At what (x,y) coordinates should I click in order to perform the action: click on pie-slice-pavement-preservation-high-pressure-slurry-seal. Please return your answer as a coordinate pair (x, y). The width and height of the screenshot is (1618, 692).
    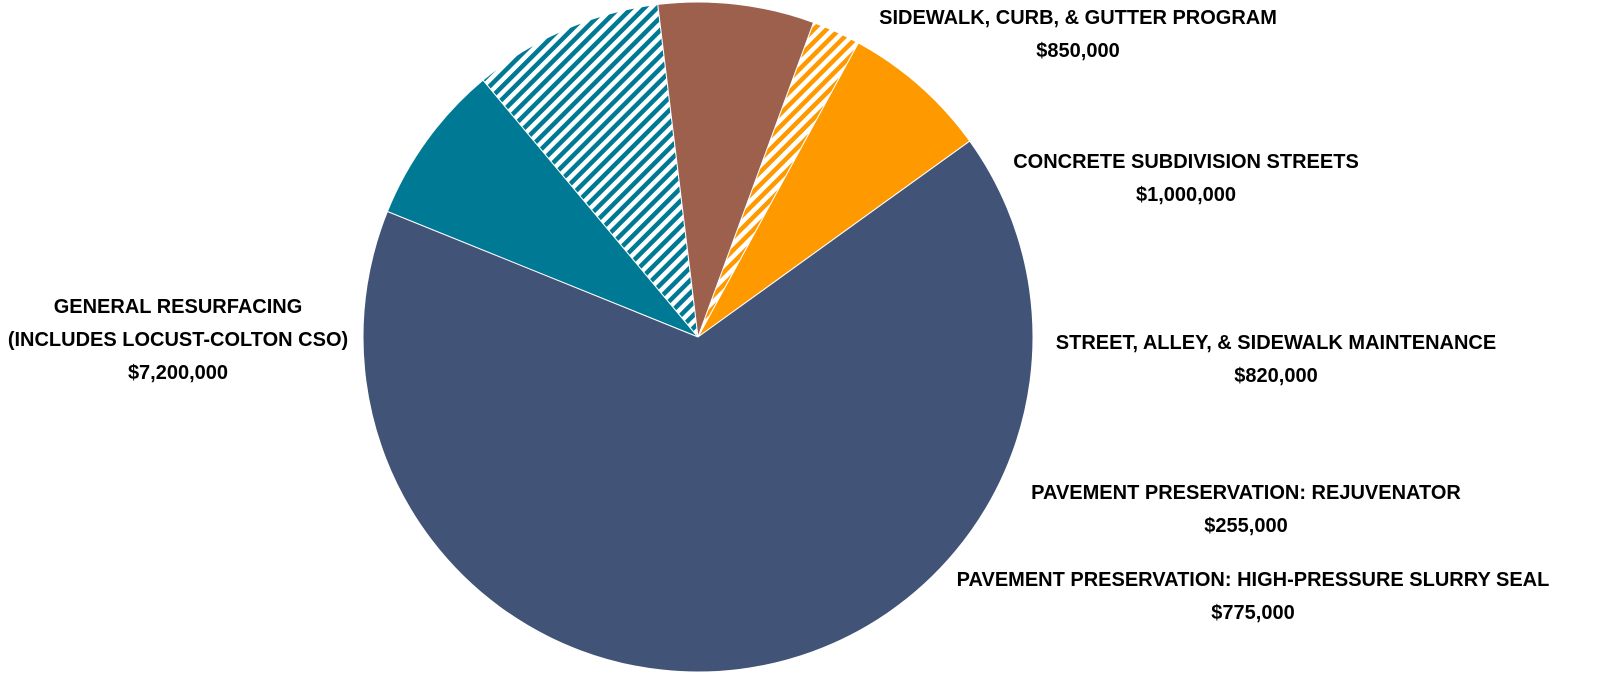
    Looking at the image, I should click on (834, 190).